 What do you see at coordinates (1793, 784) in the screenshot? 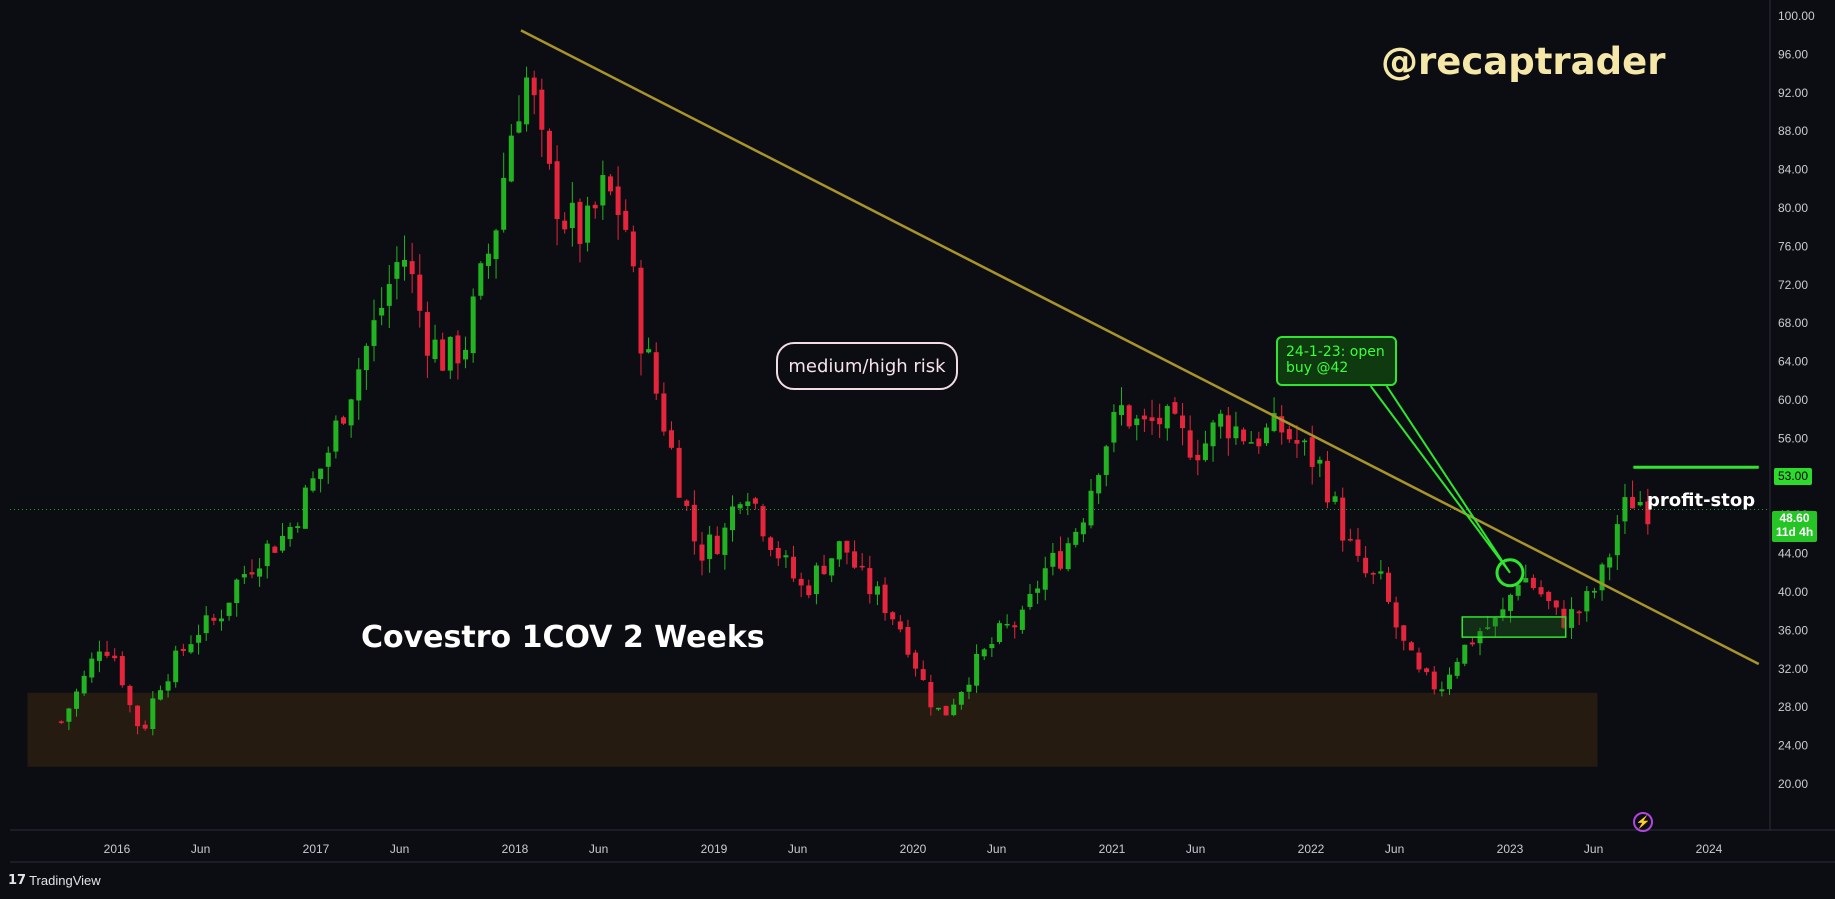
I see `y-tick-label: 20.00` at bounding box center [1793, 784].